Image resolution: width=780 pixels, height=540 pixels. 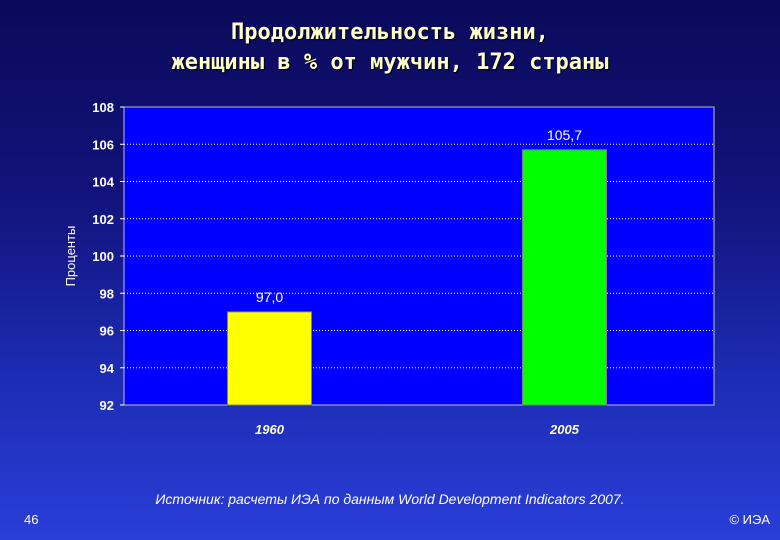 I want to click on title-line-1: Продолжительность жизни,, so click(x=390, y=32).